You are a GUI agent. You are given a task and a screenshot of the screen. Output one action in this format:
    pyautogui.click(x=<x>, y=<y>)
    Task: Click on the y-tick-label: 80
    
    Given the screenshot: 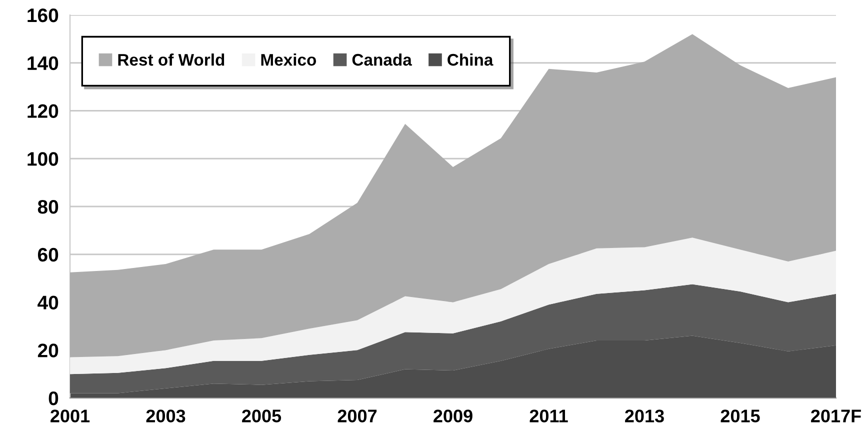 What is the action you would take?
    pyautogui.click(x=48, y=207)
    